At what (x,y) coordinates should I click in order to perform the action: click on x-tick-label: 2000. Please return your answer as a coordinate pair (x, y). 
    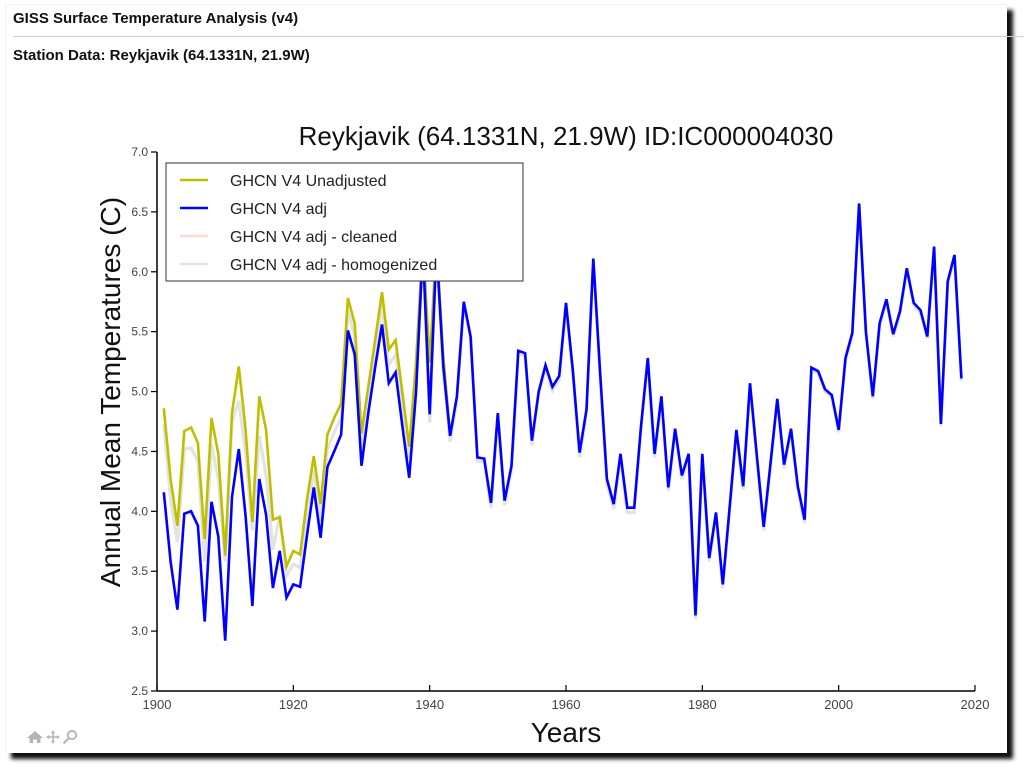
    Looking at the image, I should click on (838, 704).